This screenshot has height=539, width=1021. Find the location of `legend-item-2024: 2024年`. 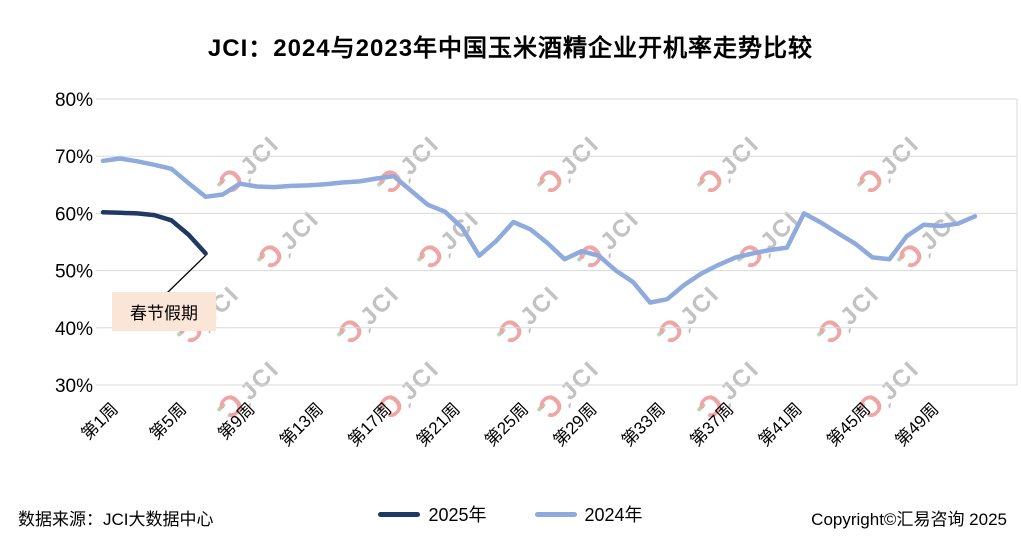

legend-item-2024: 2024年 is located at coordinates (588, 514).